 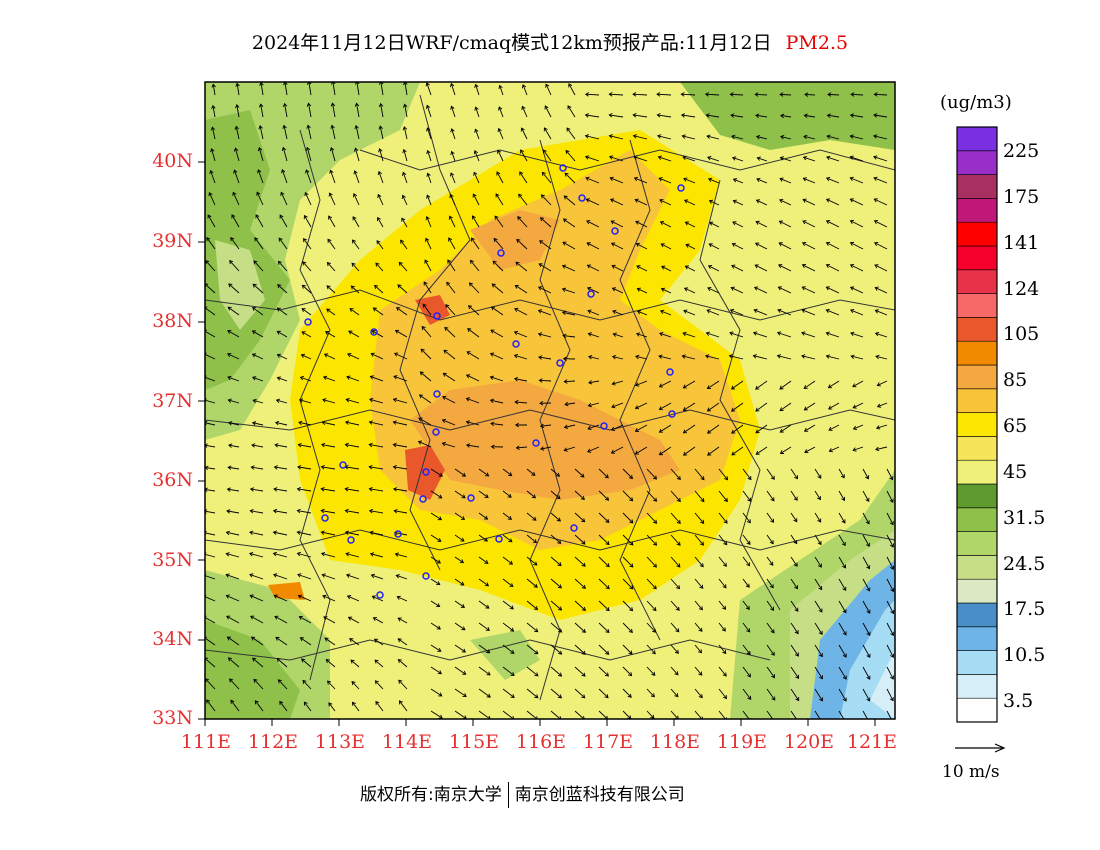 I want to click on hotspot-zone-north, so click(x=432, y=310).